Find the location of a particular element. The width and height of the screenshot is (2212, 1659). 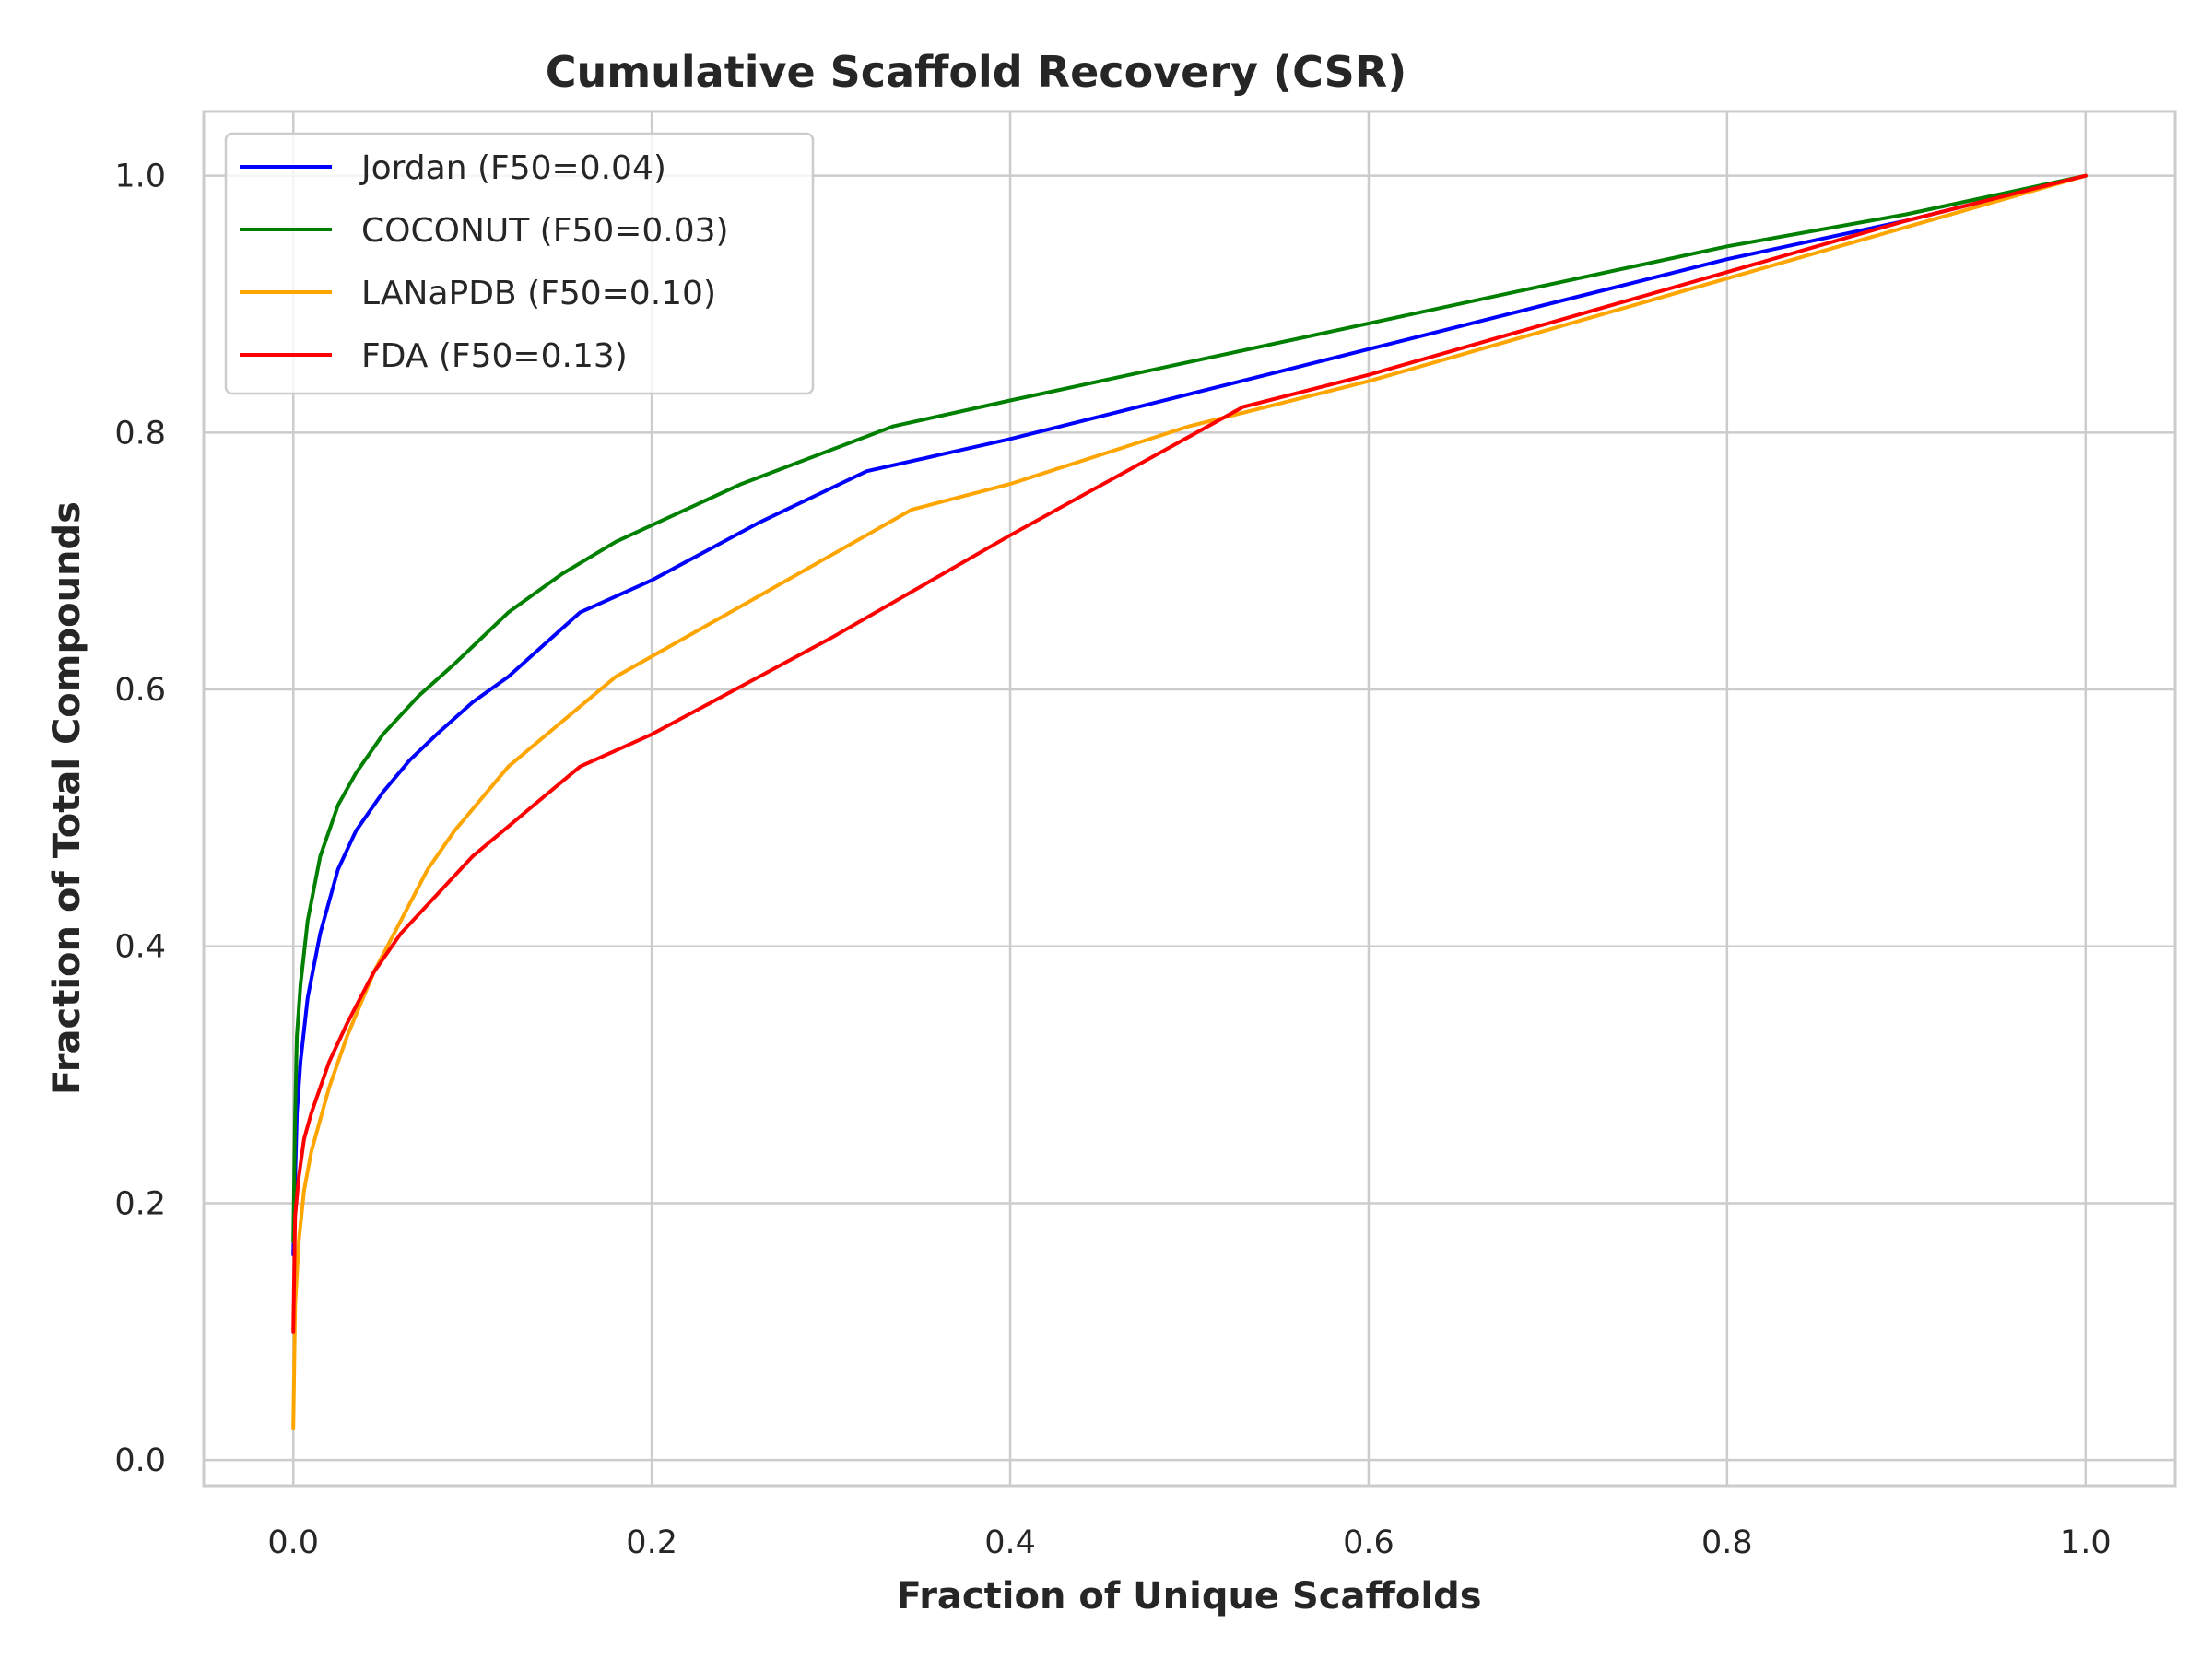

x-tick-label: 0.8 is located at coordinates (1727, 1542).